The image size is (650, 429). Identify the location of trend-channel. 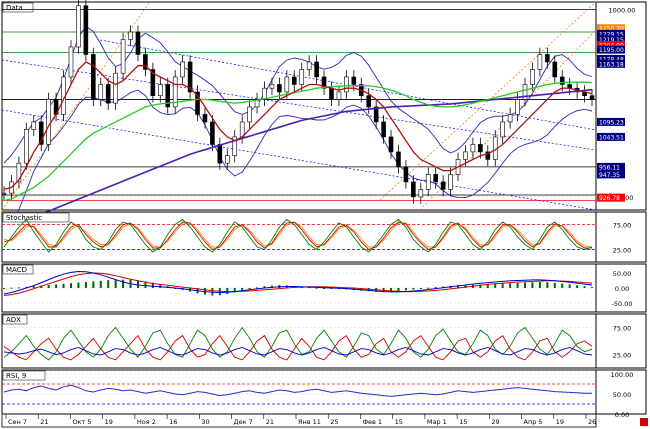
(76, 106).